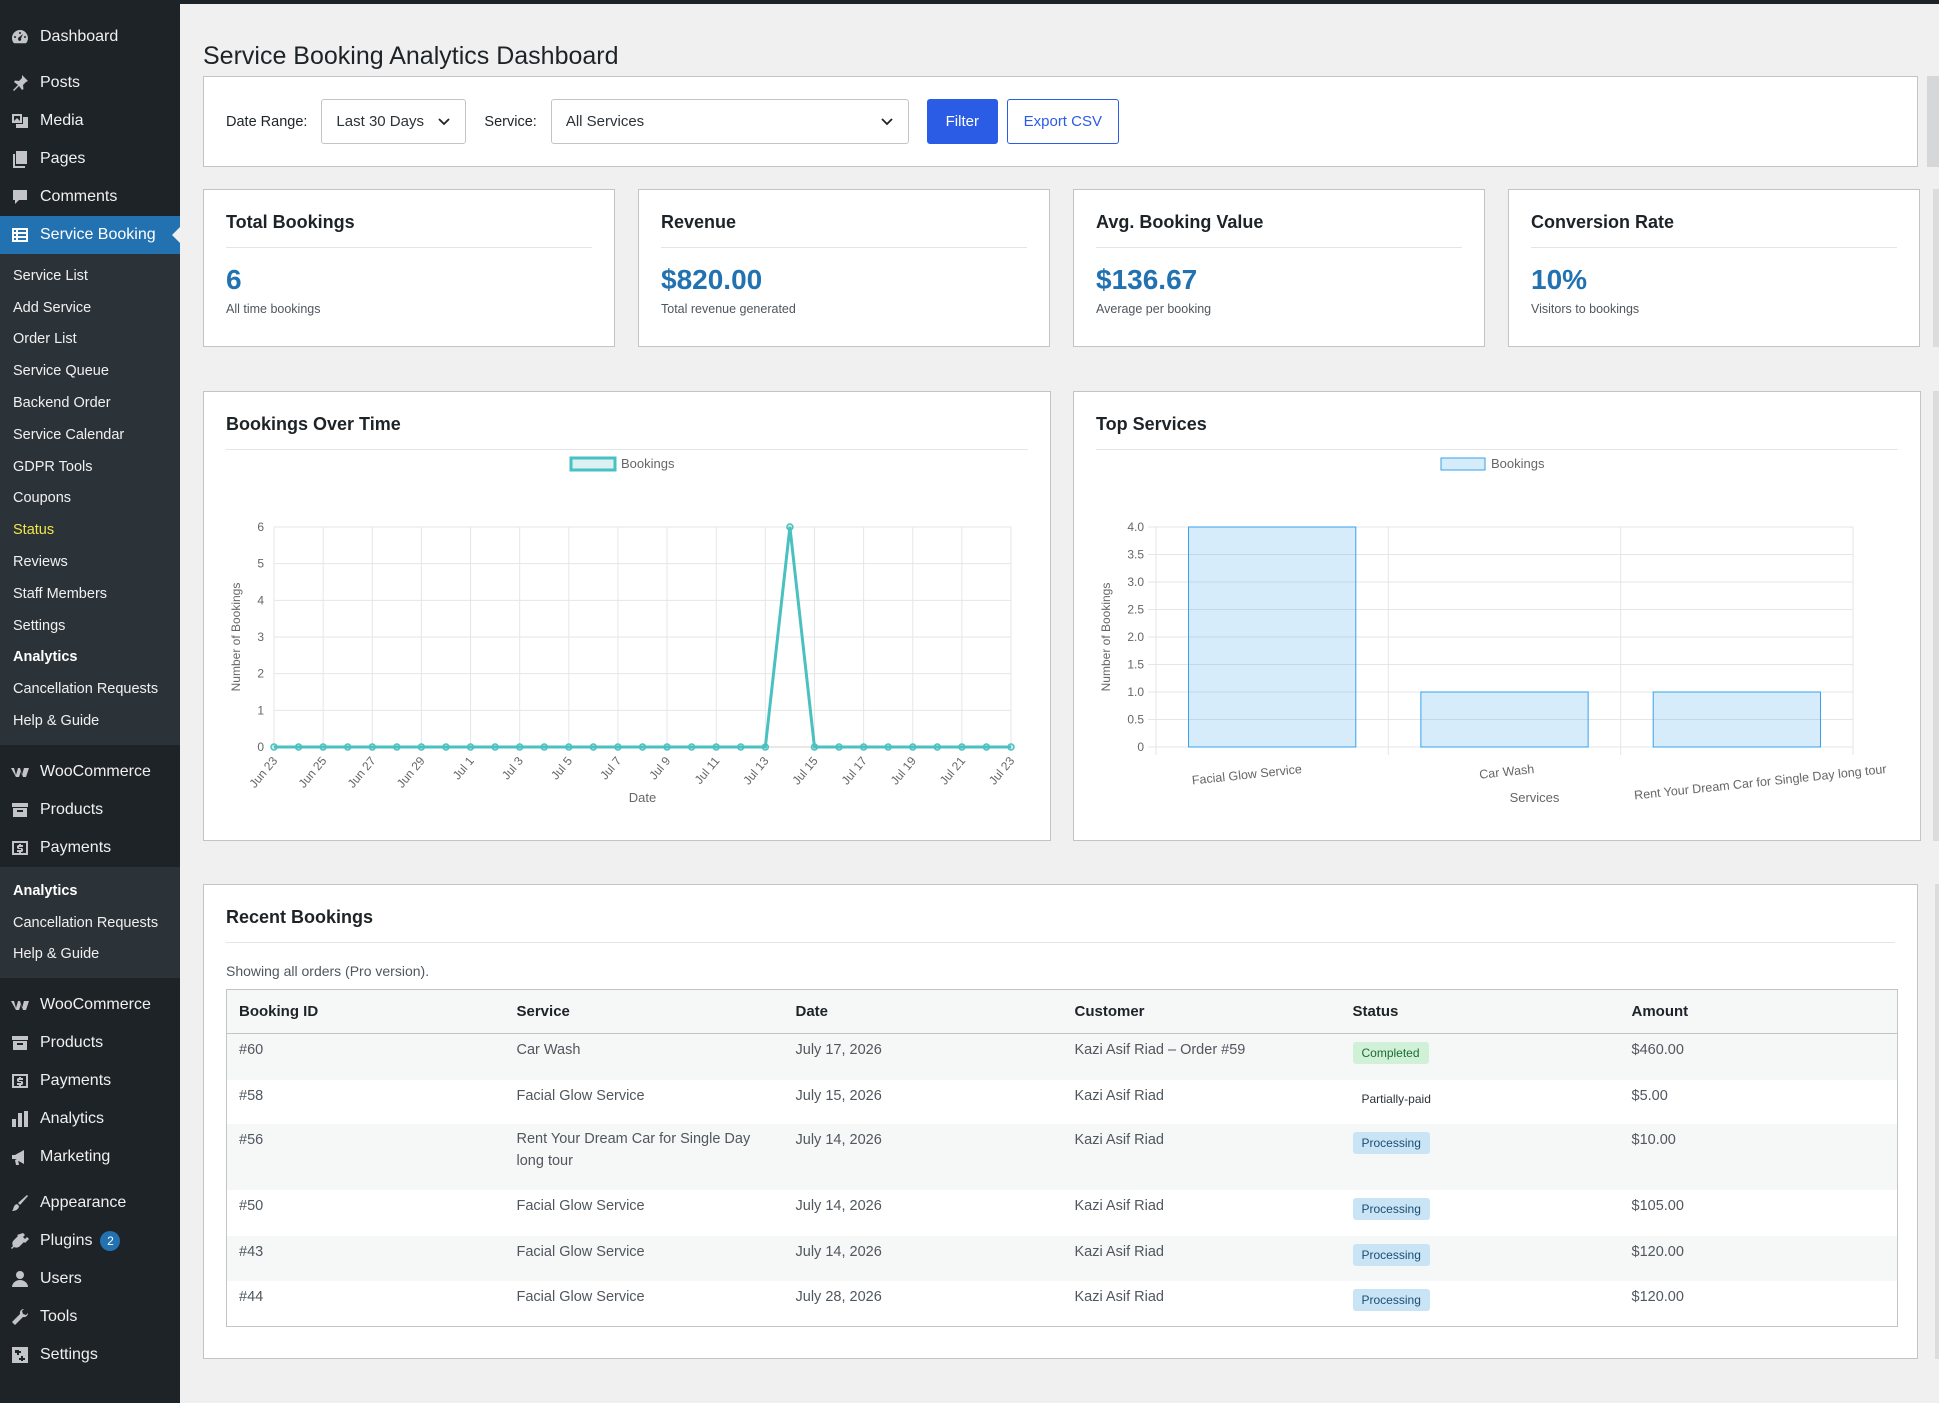  I want to click on export-csv-button: Export CSV, so click(1062, 121).